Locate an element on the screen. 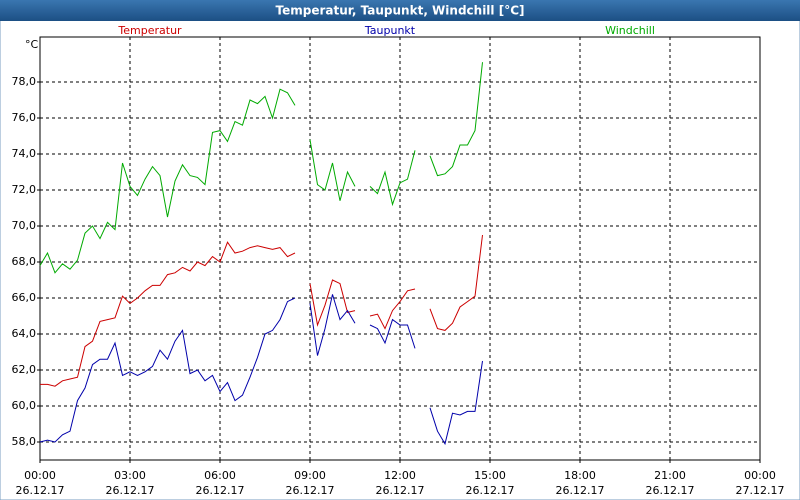 This screenshot has height=500, width=800. y-tick-label: 58,0 is located at coordinates (24, 441).